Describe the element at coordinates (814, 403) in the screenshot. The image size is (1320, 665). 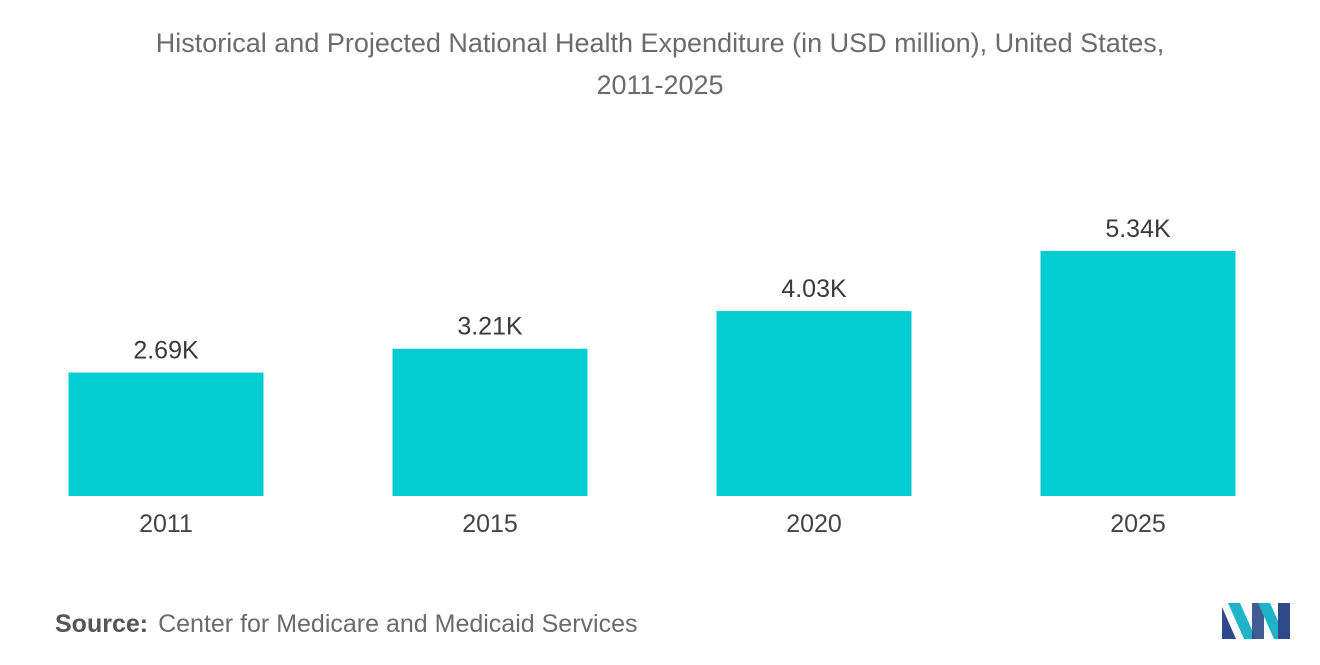
I see `bar-2020` at that location.